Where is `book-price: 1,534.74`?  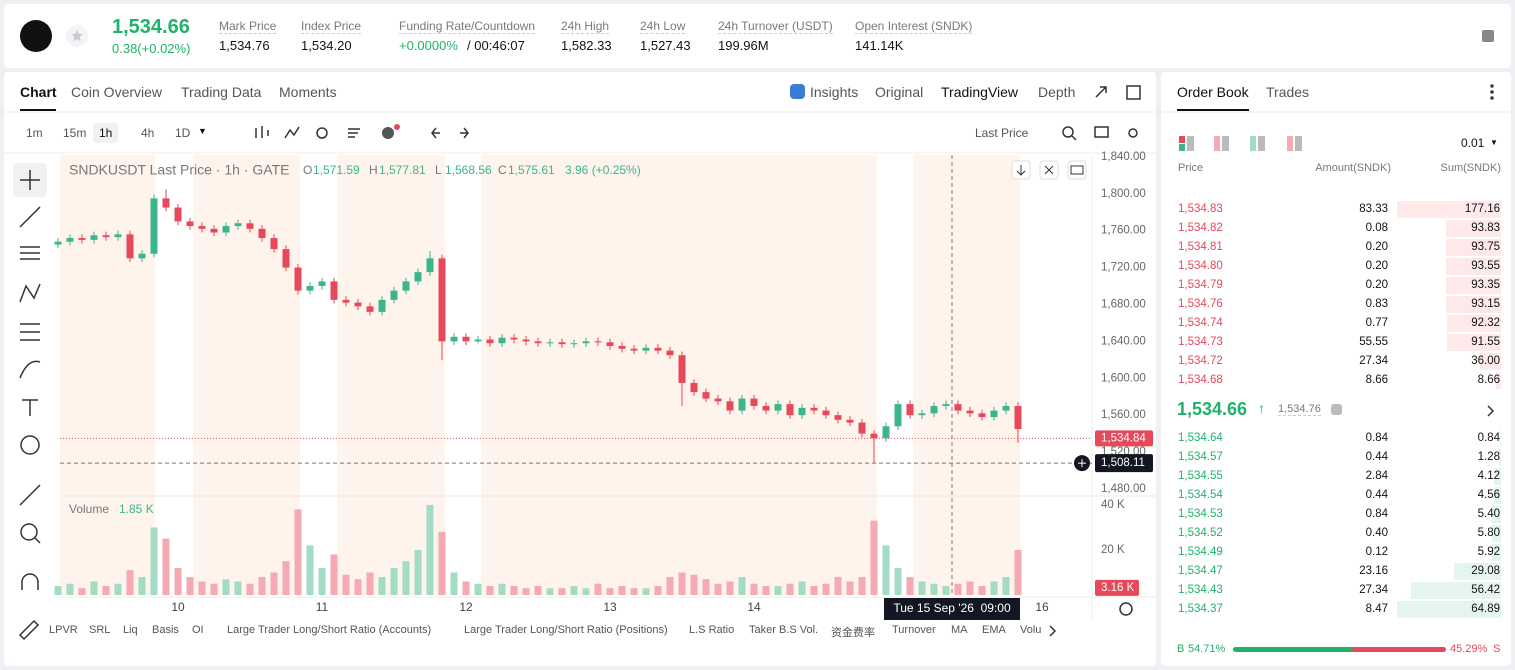
book-price: 1,534.74 is located at coordinates (1200, 323).